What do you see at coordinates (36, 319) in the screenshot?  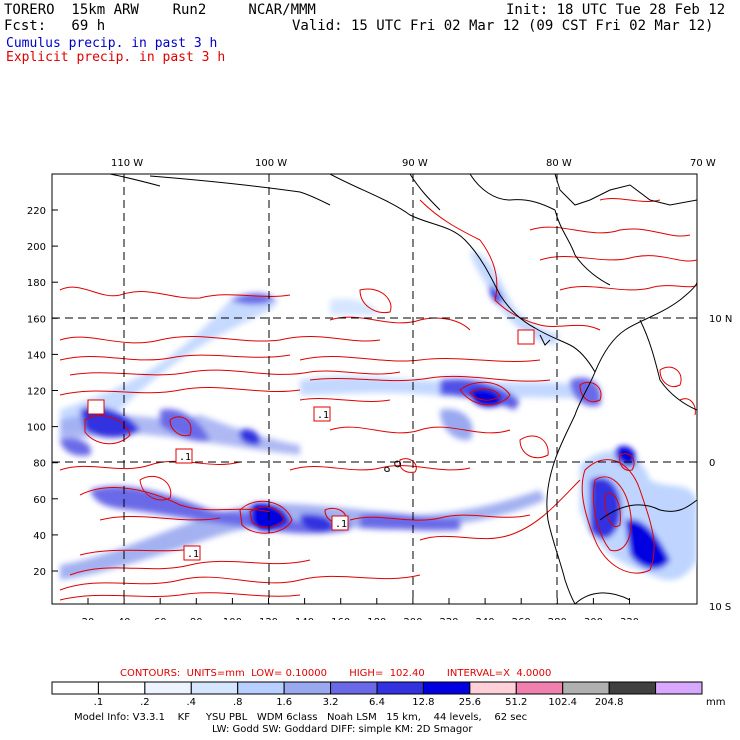 I see `y-tick-label: 160` at bounding box center [36, 319].